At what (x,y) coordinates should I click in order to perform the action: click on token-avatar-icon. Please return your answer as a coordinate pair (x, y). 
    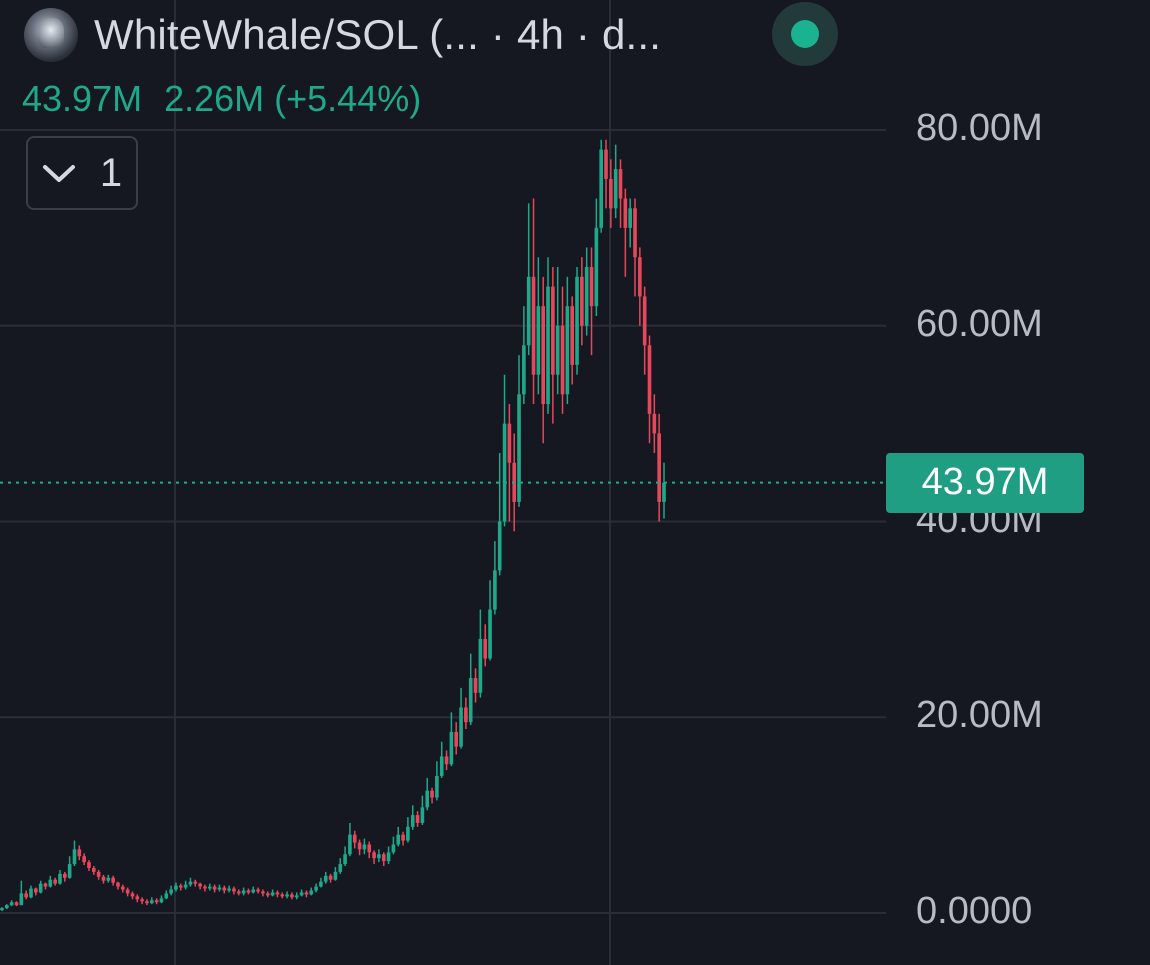
    Looking at the image, I should click on (51, 35).